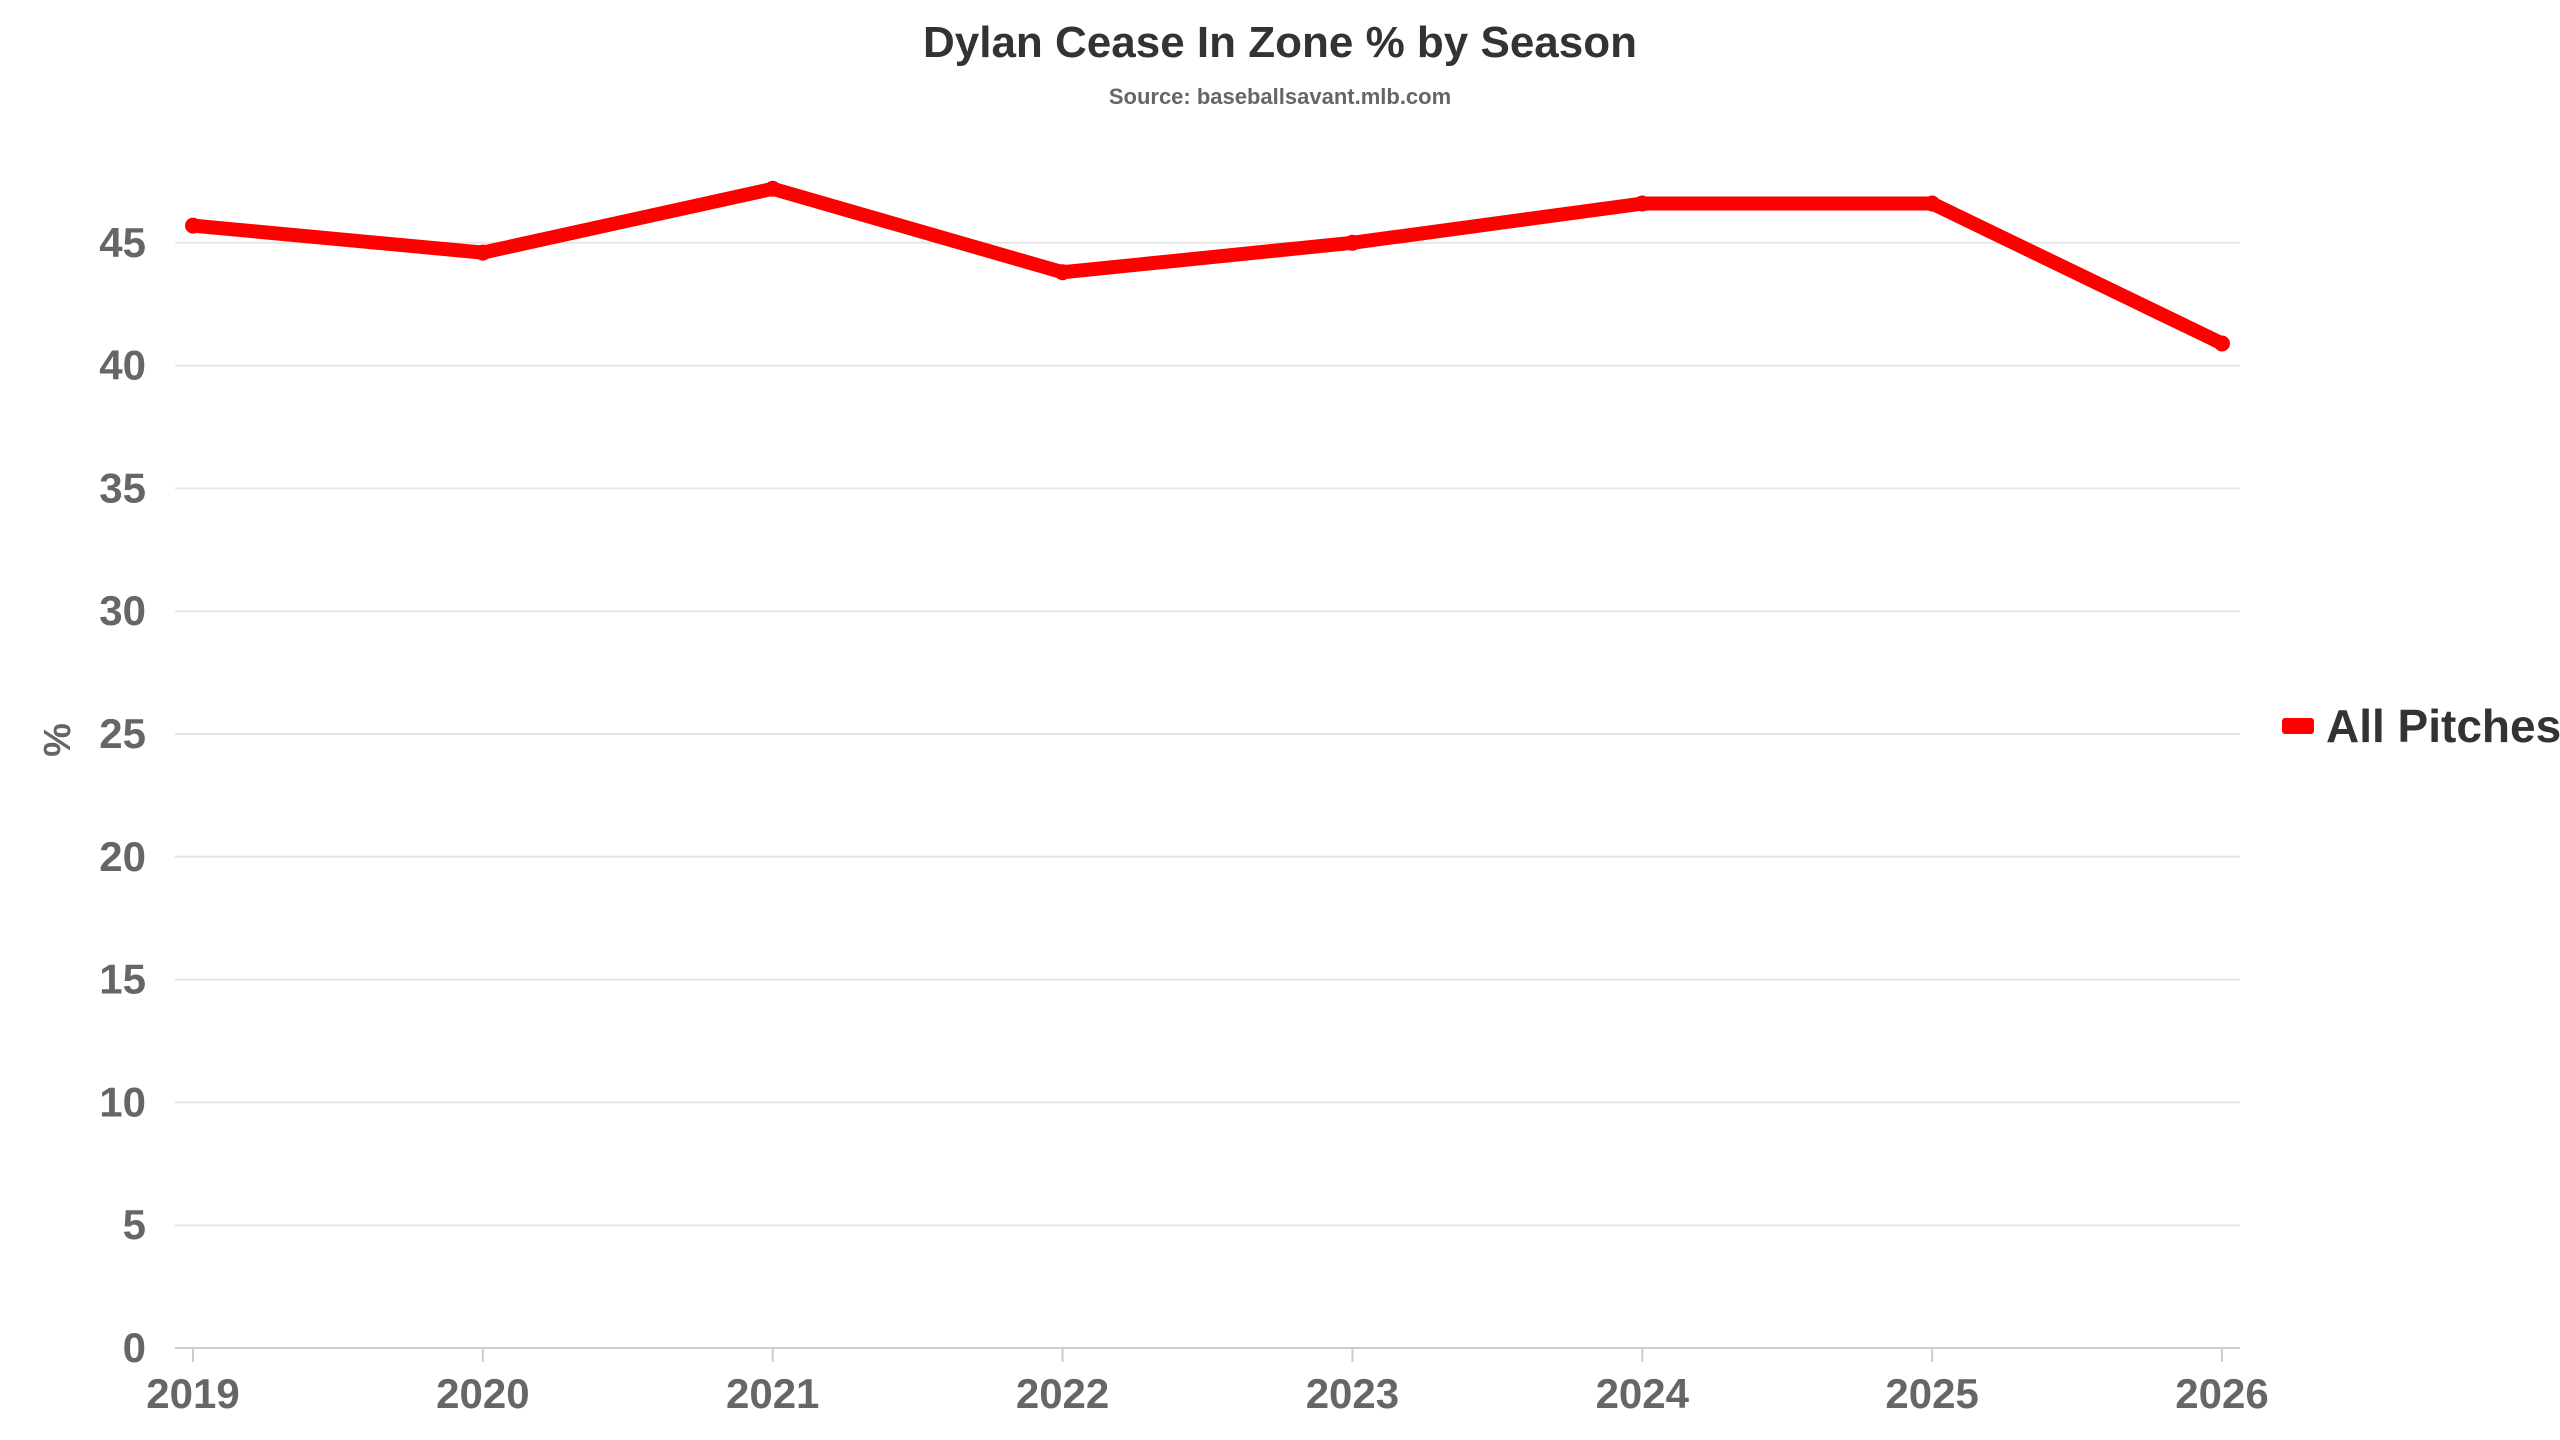 Image resolution: width=2560 pixels, height=1440 pixels. Describe the element at coordinates (1280, 96) in the screenshot. I see `chart-subtitle: Source: baseballsavant.mlb.com` at that location.